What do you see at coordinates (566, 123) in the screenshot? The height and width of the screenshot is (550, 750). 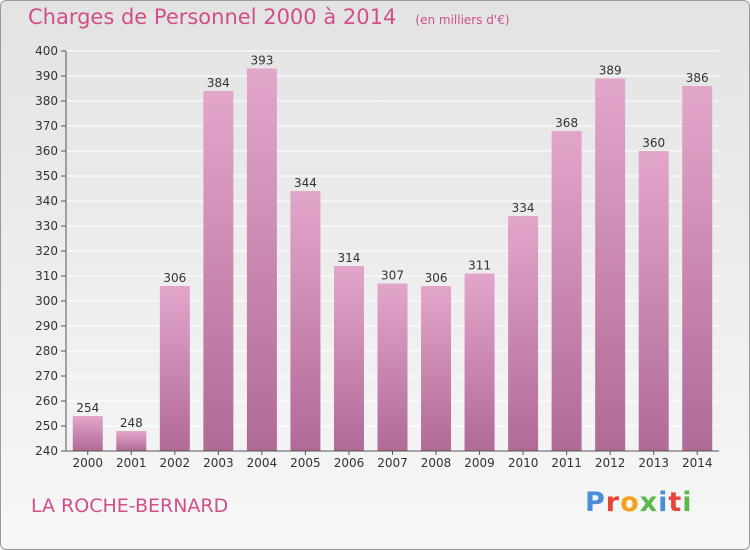 I see `data-label: 368` at bounding box center [566, 123].